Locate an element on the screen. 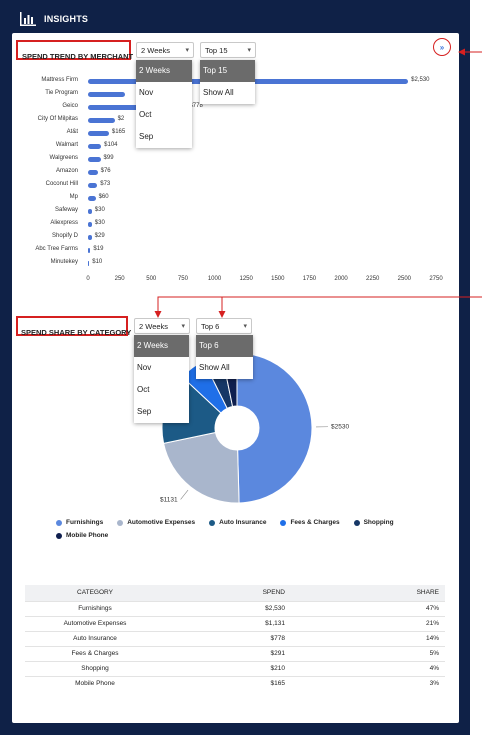 The image size is (482, 743). annotation-arrowhead is located at coordinates (222, 314).